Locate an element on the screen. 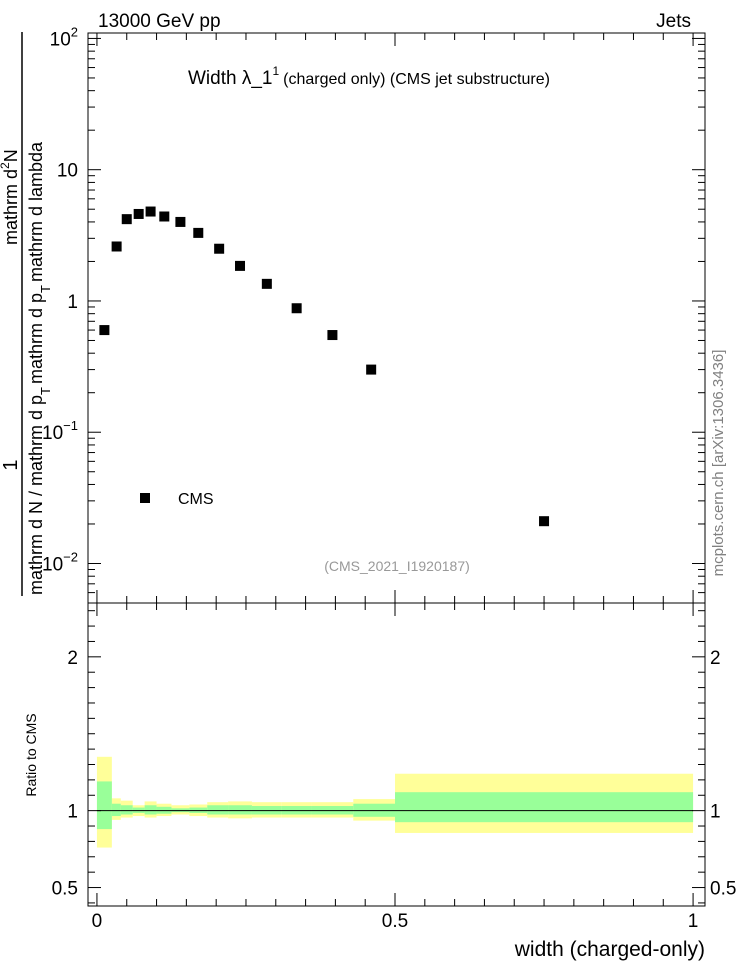 This screenshot has height=972, width=746. y-tick-label: 10² is located at coordinates (64, 37).